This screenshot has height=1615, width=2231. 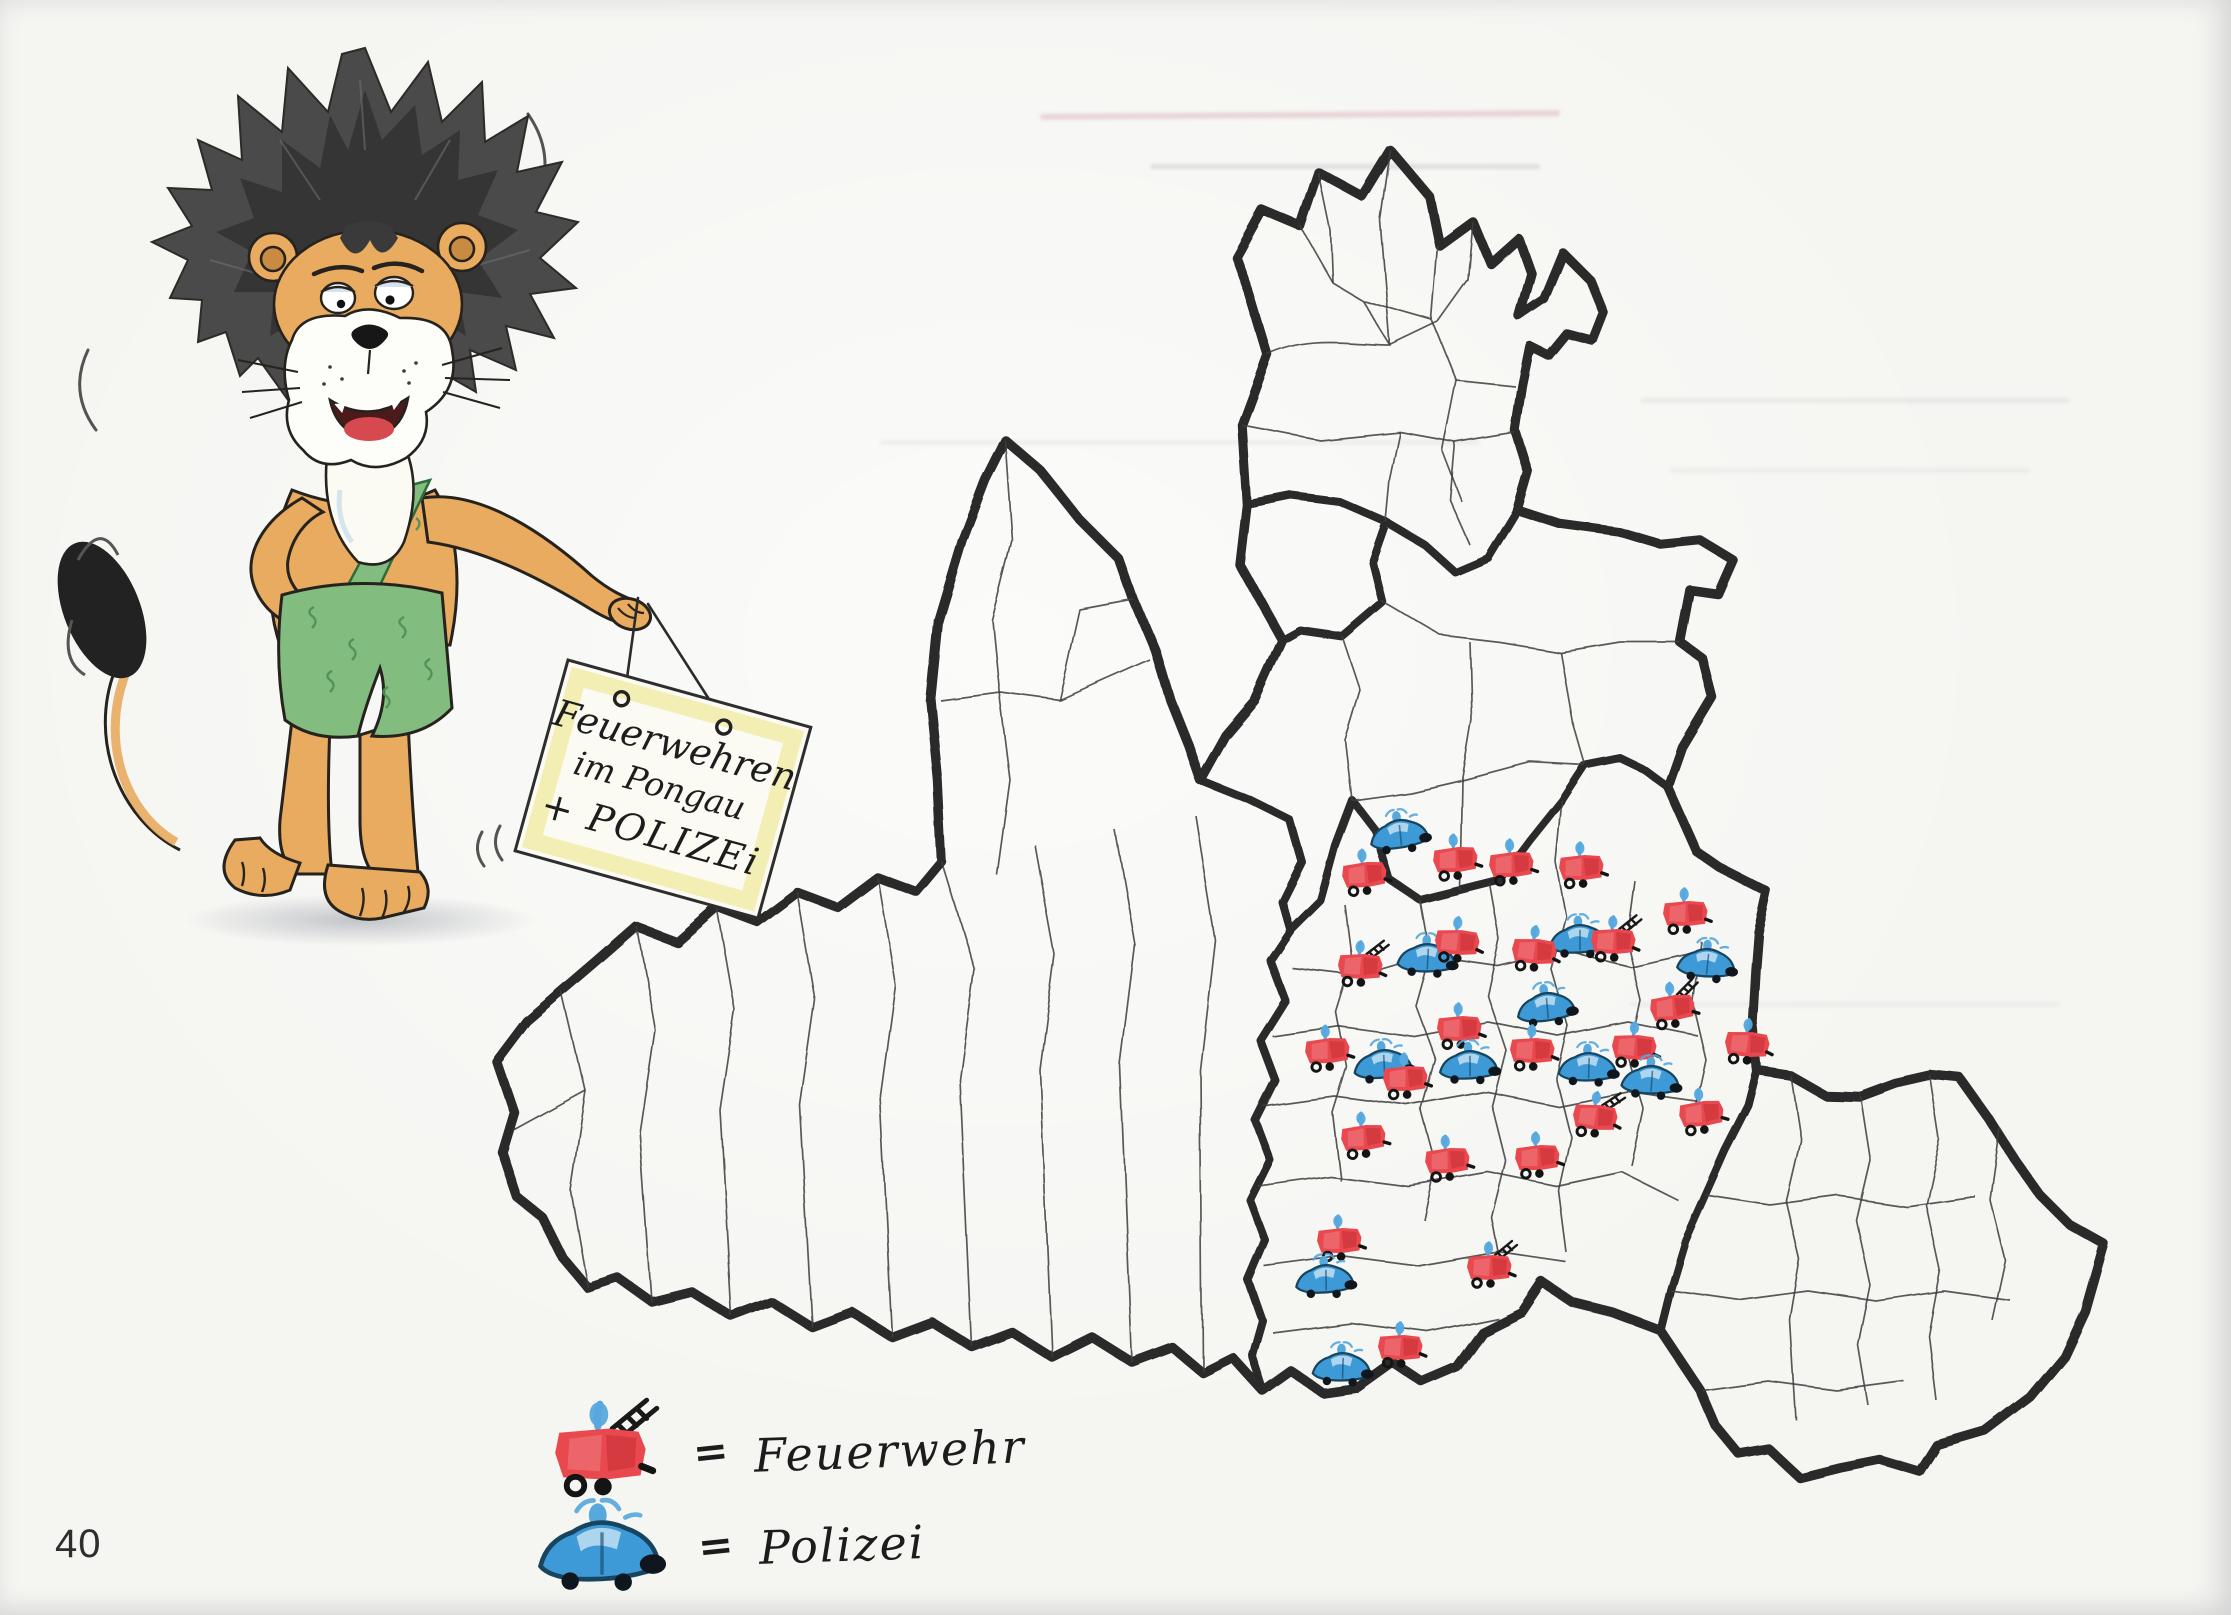 What do you see at coordinates (345, 516) in the screenshot?
I see `beard-shading` at bounding box center [345, 516].